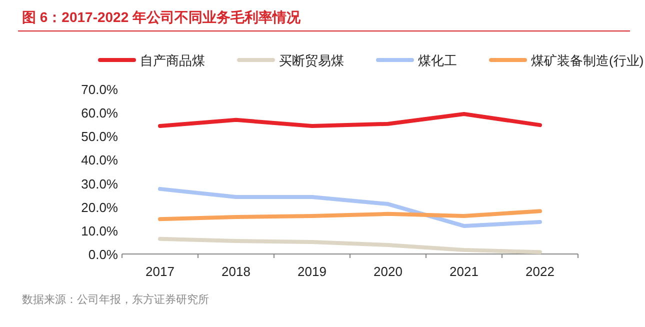 Image resolution: width=645 pixels, height=327 pixels. Describe the element at coordinates (236, 271) in the screenshot. I see `x-tick-label: 2018` at that location.